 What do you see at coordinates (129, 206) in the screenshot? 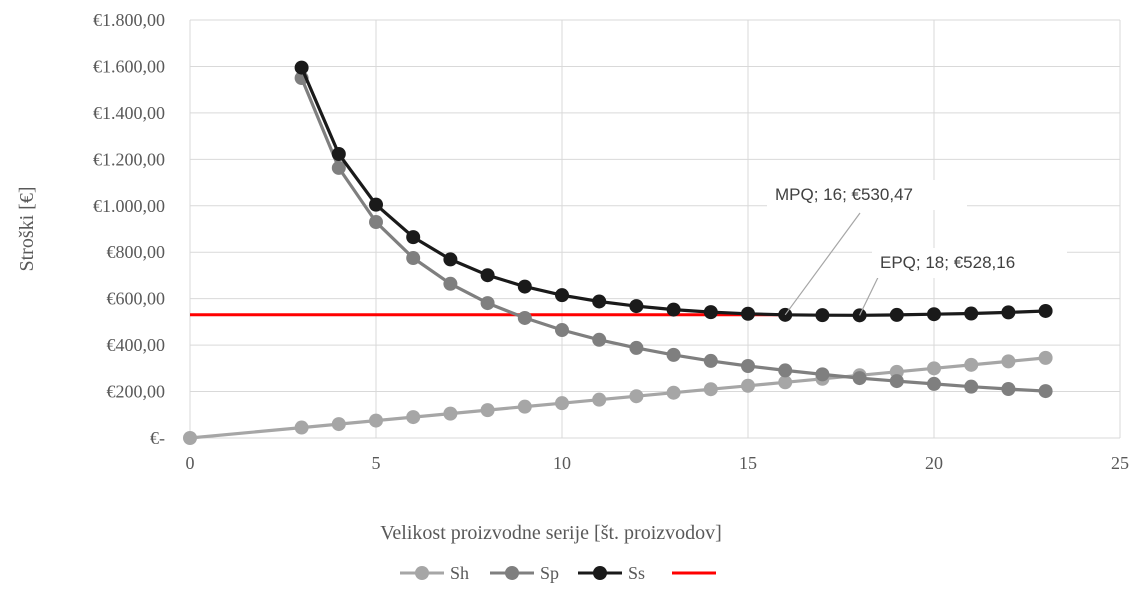
I see `y-tick-label: €1.000,00` at bounding box center [129, 206].